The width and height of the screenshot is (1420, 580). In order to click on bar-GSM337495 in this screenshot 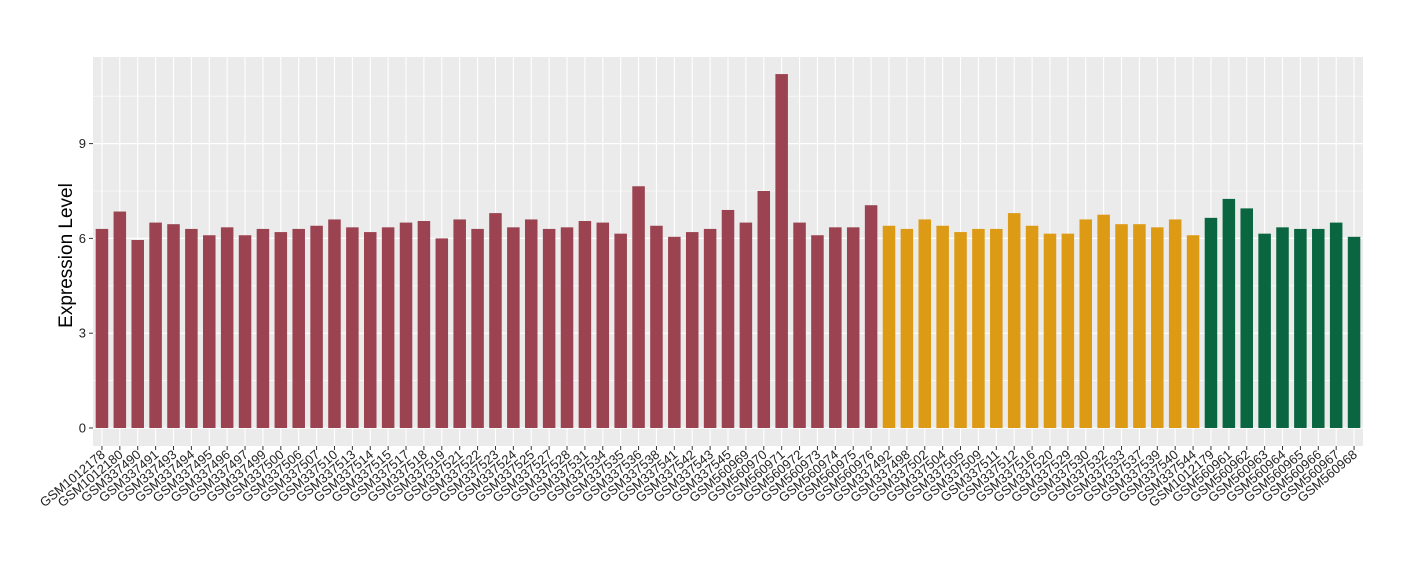, I will do `click(209, 331)`.